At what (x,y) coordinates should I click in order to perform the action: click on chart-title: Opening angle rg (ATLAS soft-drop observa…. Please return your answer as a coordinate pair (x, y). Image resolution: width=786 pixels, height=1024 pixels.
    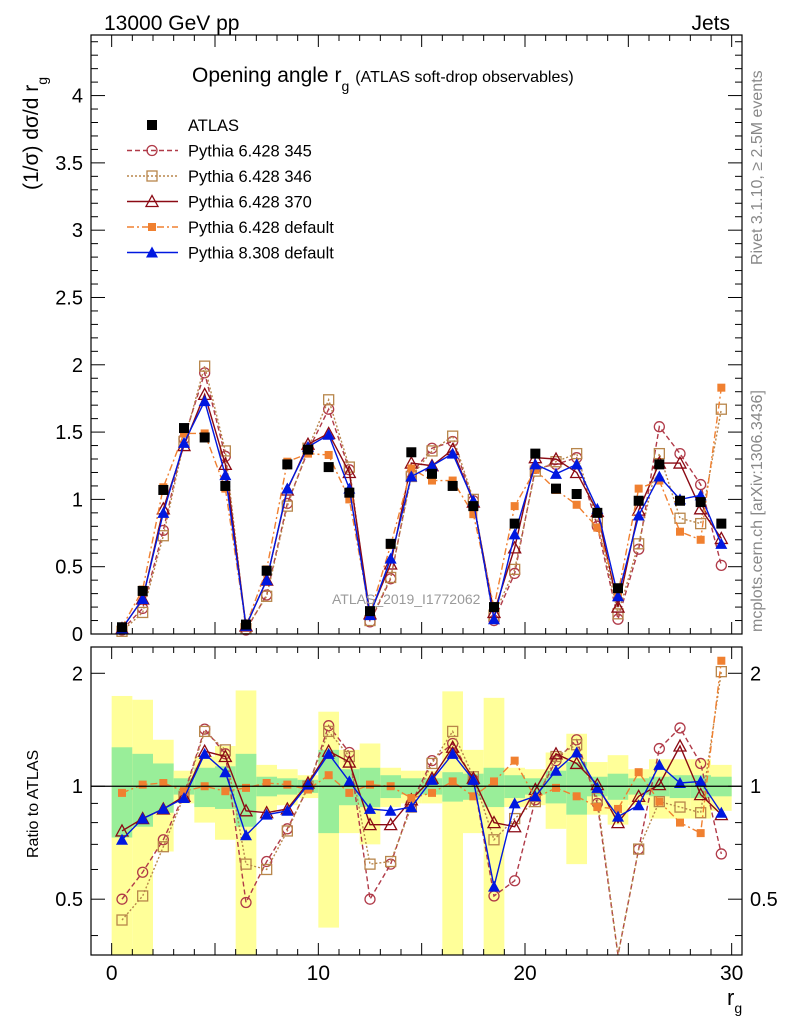
    Looking at the image, I should click on (383, 79).